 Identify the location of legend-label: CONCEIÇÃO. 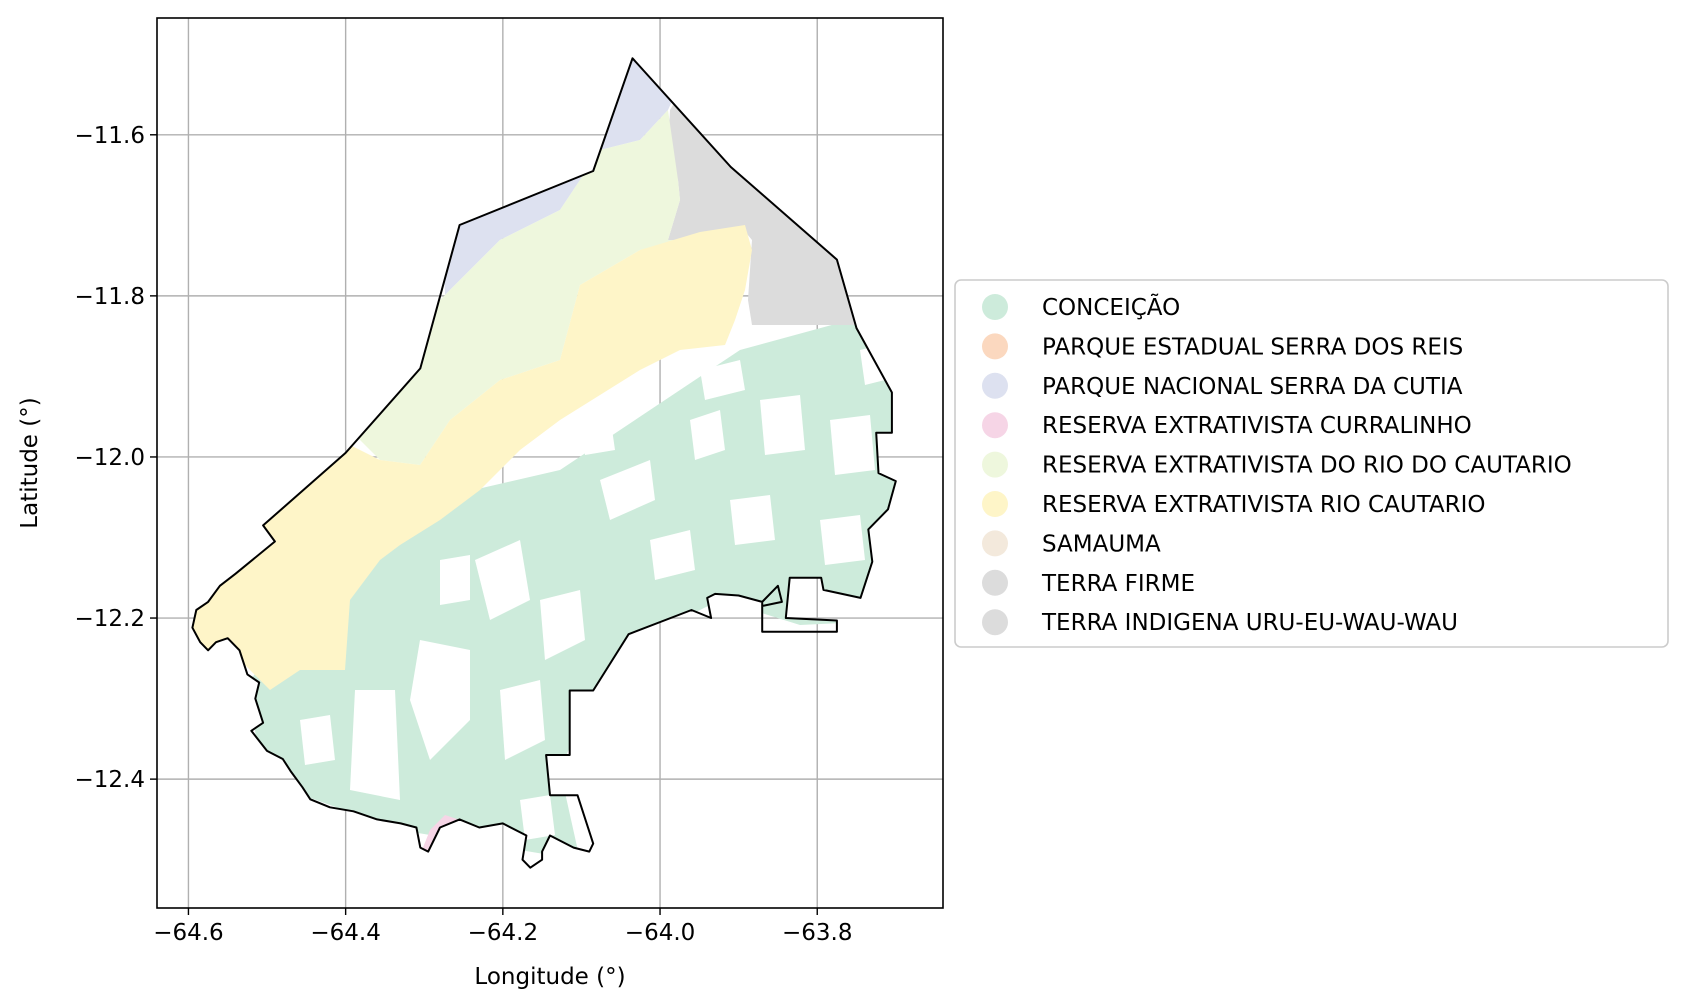
(1111, 307).